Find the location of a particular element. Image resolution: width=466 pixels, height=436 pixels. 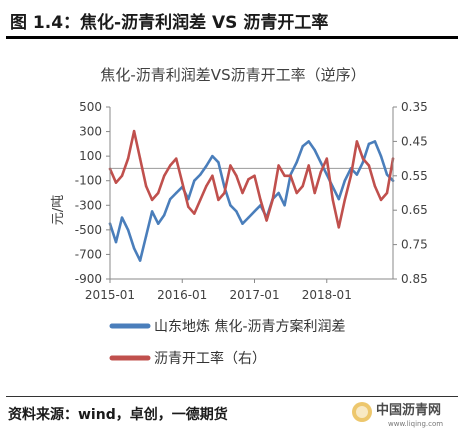

watermark-logo: 中国沥青网 www.liqing.com is located at coordinates (397, 415).